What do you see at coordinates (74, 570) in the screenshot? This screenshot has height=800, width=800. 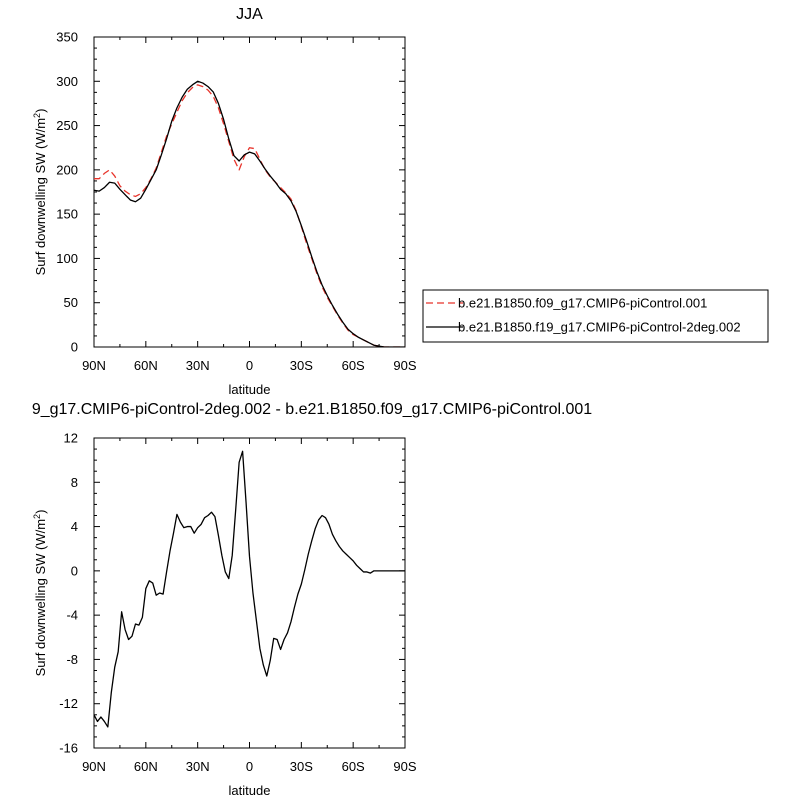 I see `panel2-y-tick-label: 0` at bounding box center [74, 570].